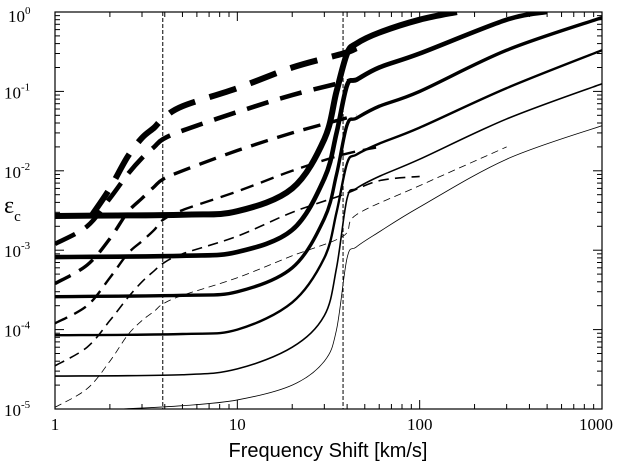 Image resolution: width=628 pixels, height=464 pixels. What do you see at coordinates (55, 424) in the screenshot?
I see `x-tick-label-1: 1` at bounding box center [55, 424].